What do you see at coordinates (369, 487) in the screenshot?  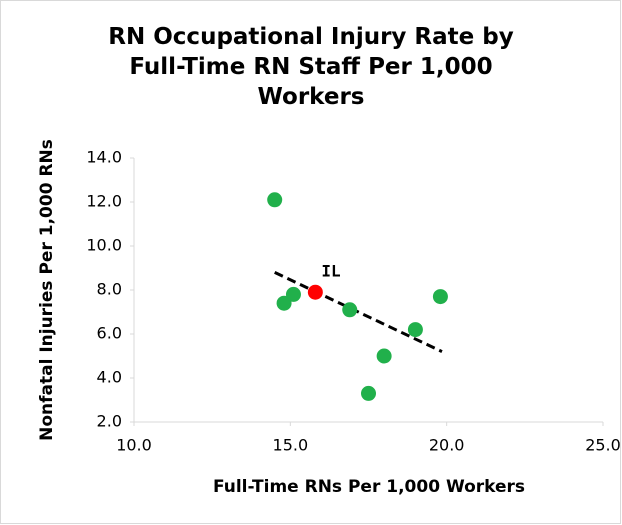 I see `x-axis-label: Full-Time RNs Per 1,000 Workers` at bounding box center [369, 487].